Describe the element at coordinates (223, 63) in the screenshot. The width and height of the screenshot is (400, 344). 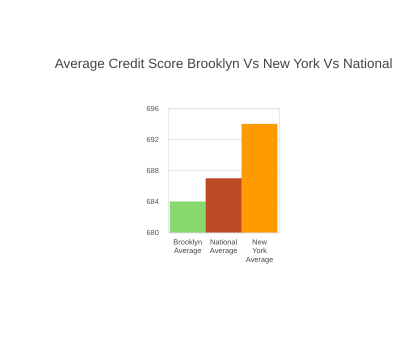
I see `chart-title: Average Credit Score Brooklyn Vs New York Vs National` at that location.